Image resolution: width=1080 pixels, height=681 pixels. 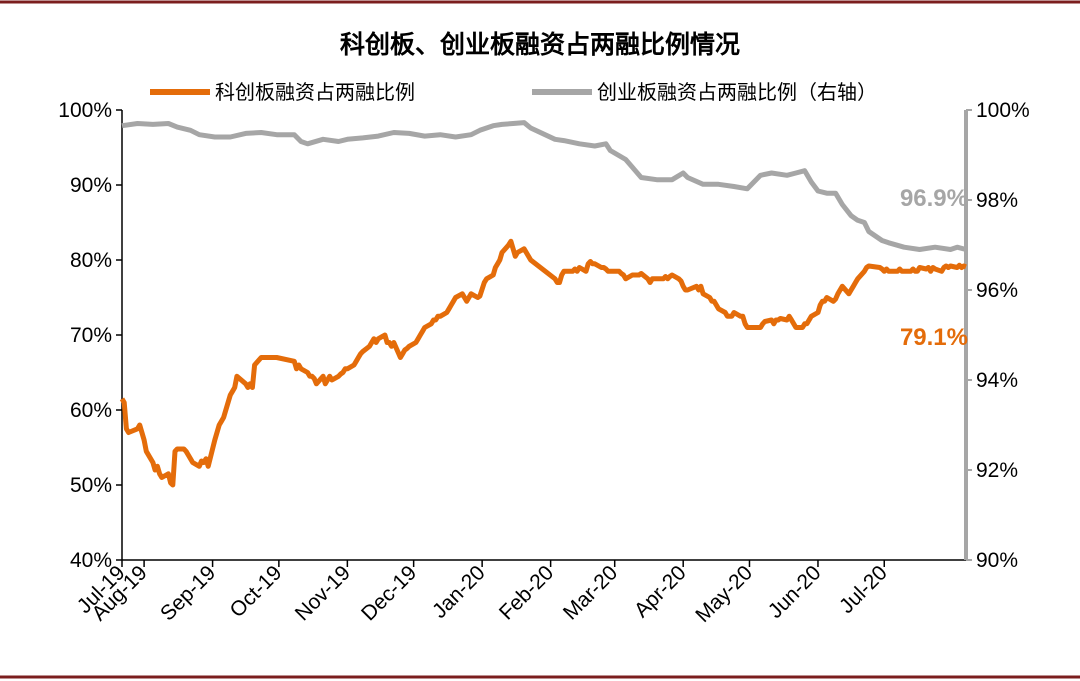 I want to click on left-y-tick-label: 40%, so click(x=91, y=560).